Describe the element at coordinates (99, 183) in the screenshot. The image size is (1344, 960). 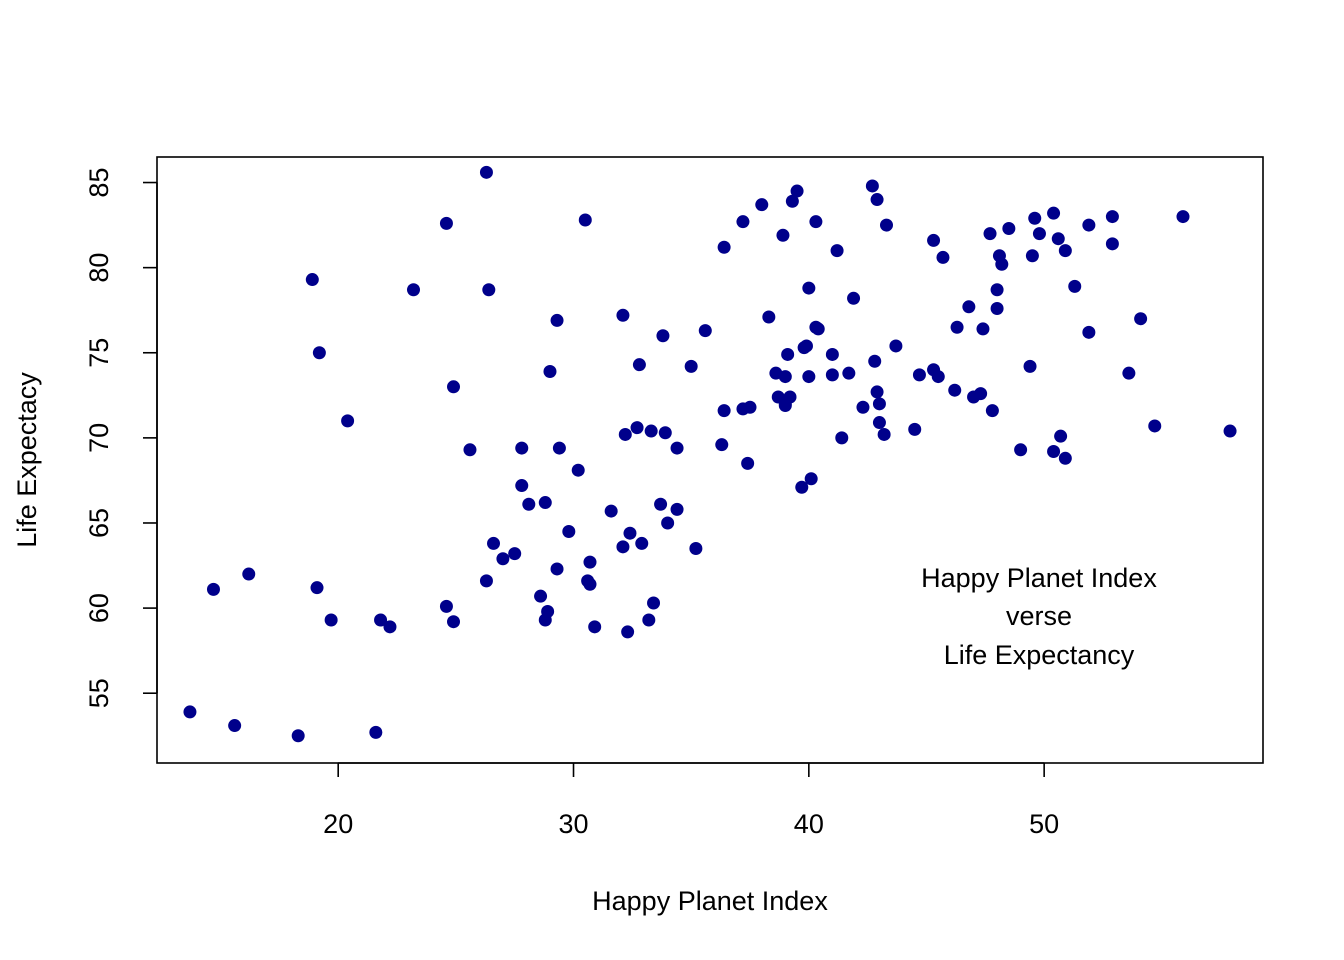
I see `y-tick-label: 85` at that location.